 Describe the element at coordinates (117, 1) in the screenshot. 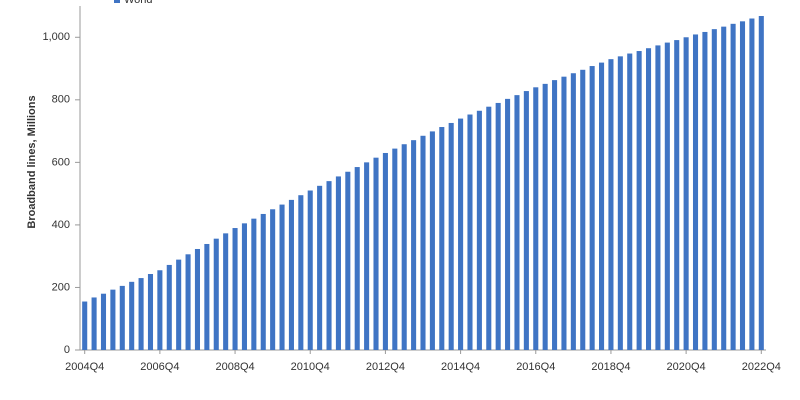

I see `legend-swatch` at that location.